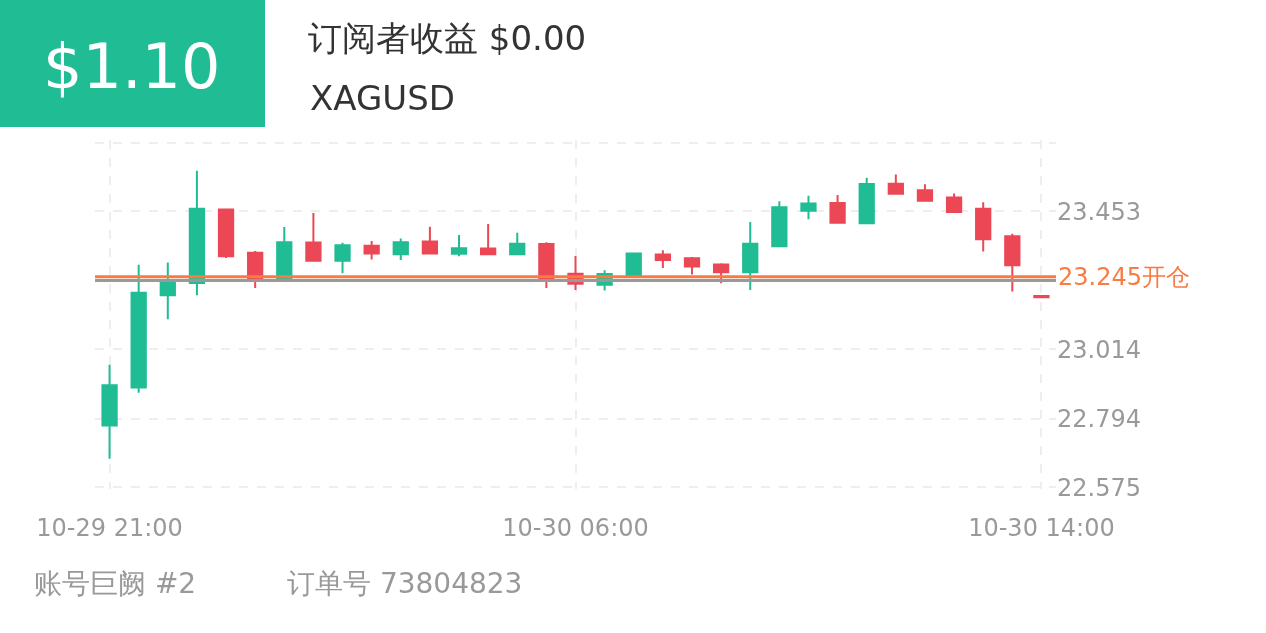 This screenshot has width=1266, height=633. I want to click on y-tick-label: 23.014, so click(1099, 349).